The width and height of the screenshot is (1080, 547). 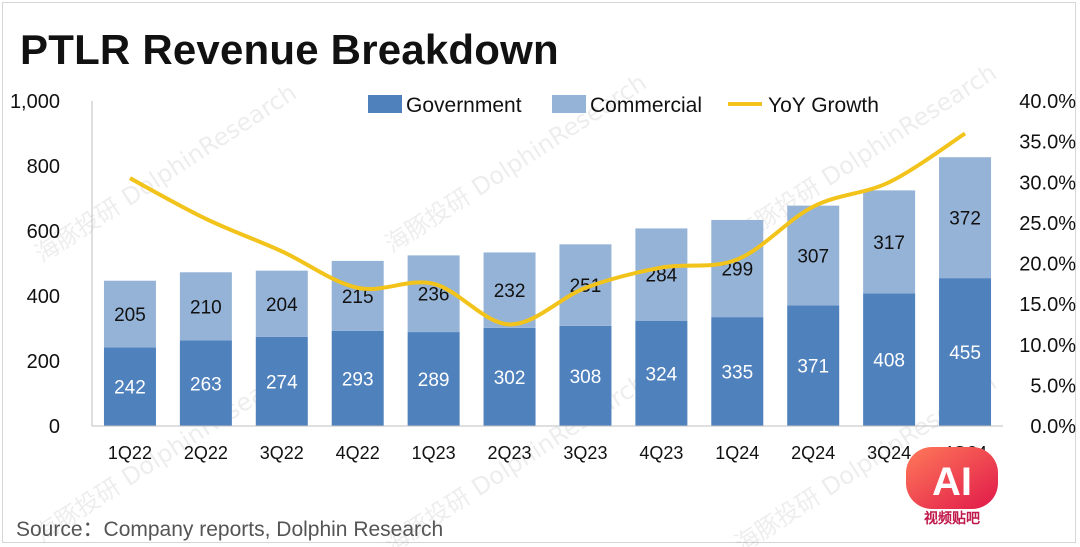 I want to click on y2-tick-label: 30.0%, so click(x=1047, y=183).